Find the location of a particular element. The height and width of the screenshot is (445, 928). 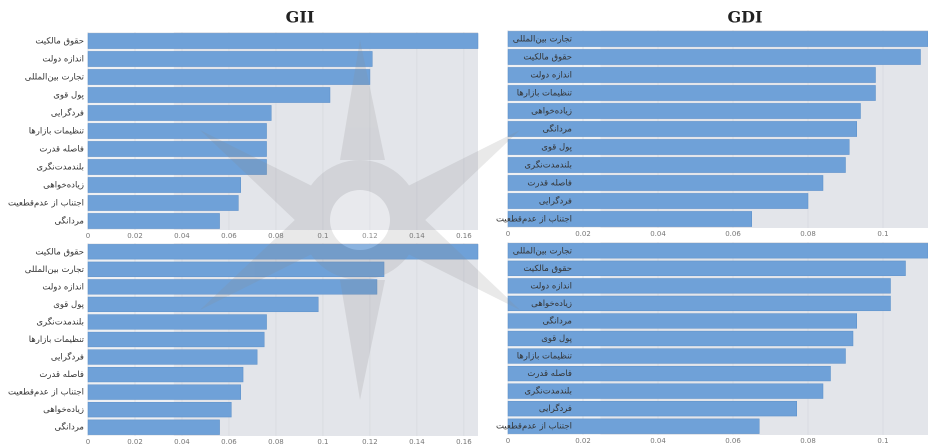

chart-title: GII is located at coordinates (300, 17).